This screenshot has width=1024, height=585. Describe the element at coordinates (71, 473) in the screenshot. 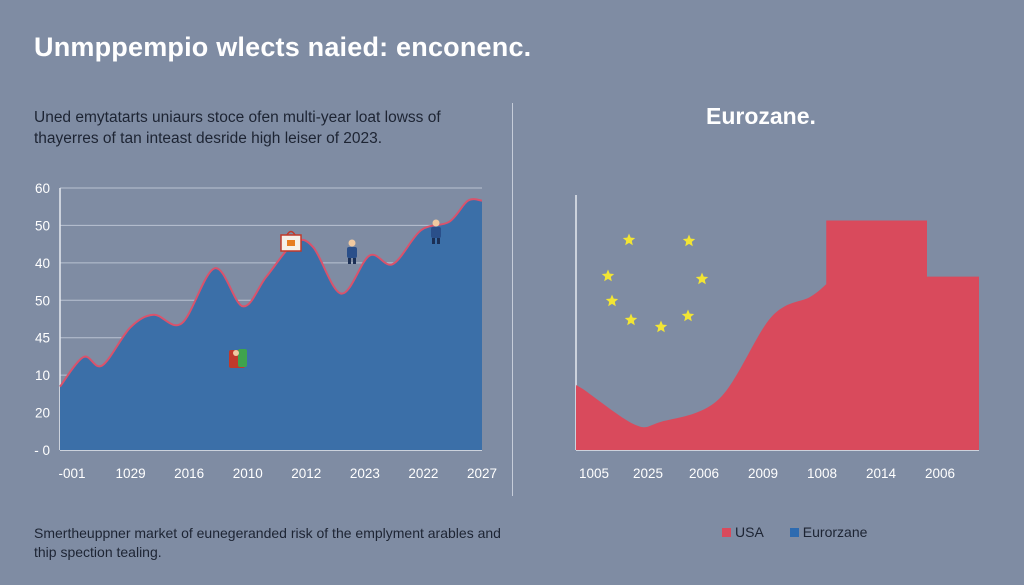

I see `x-tick-label: -001` at that location.